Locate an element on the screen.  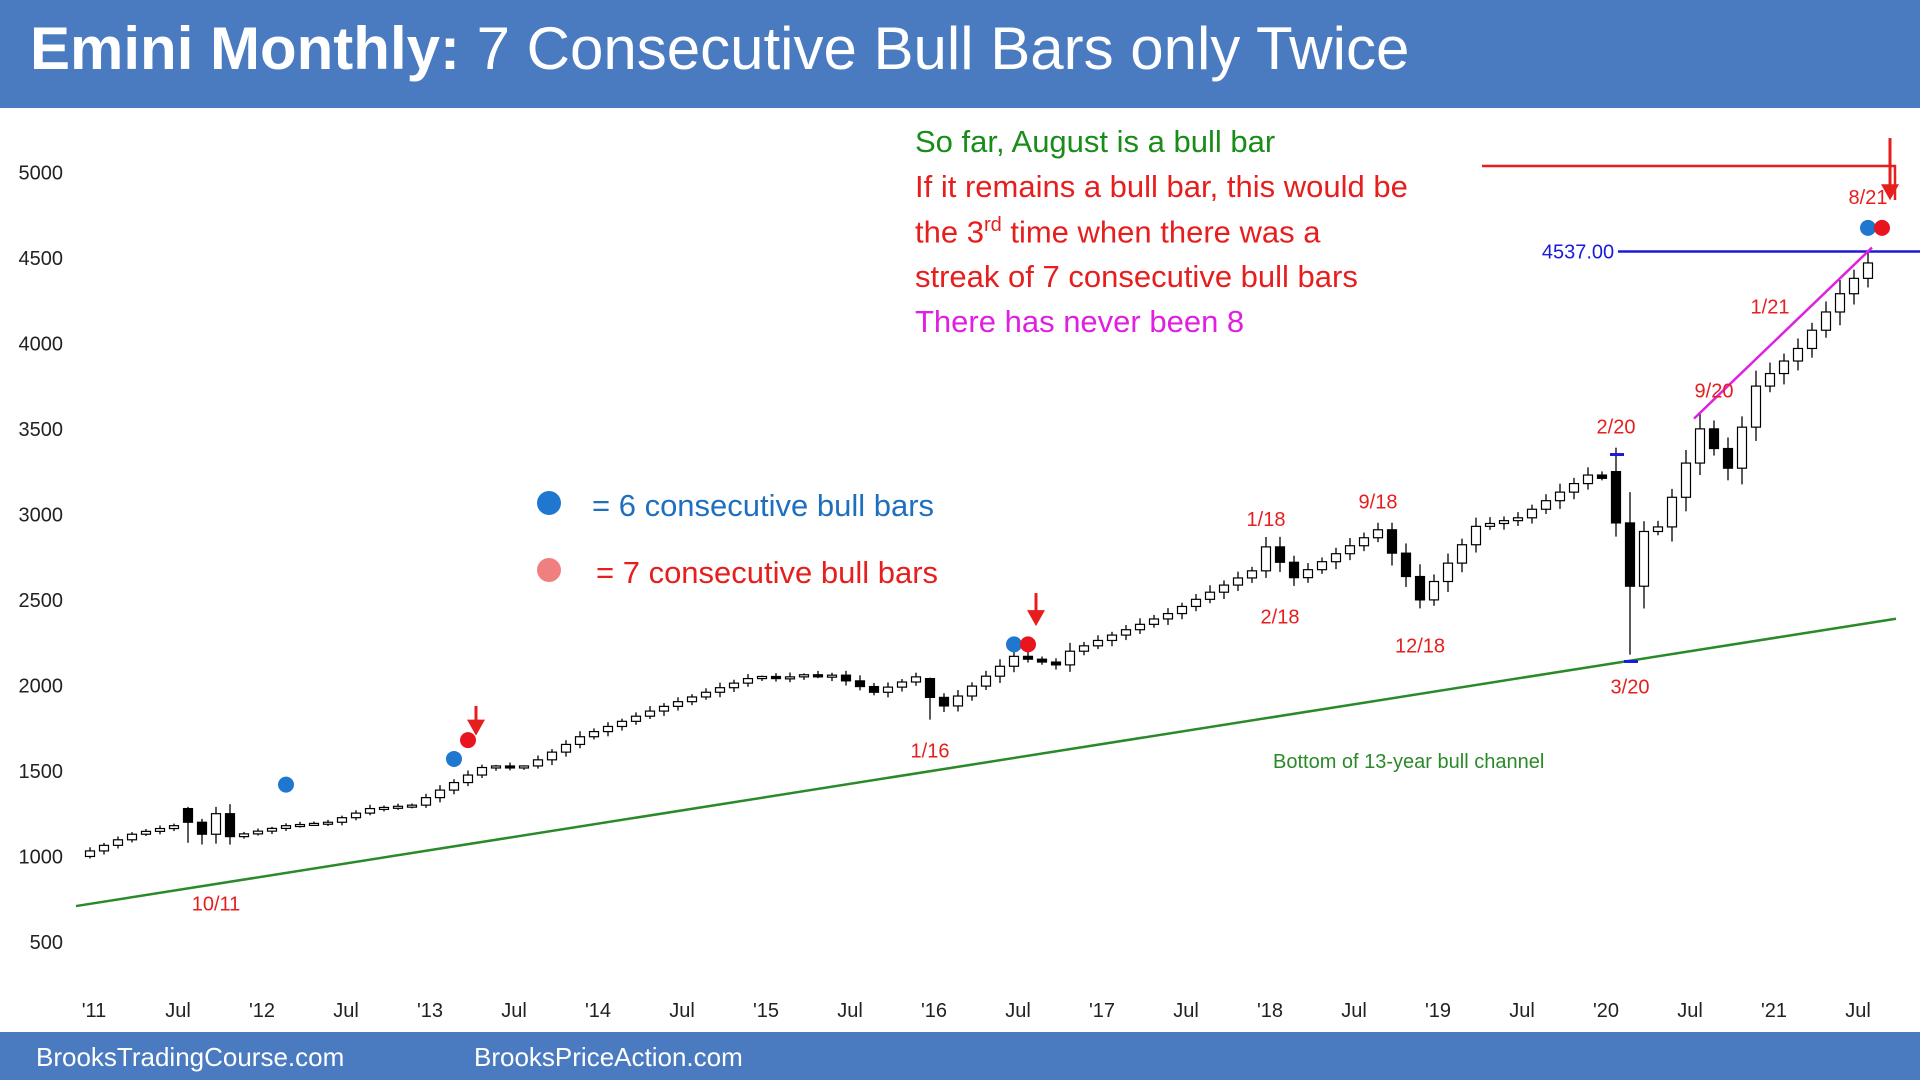
bar-date-label: 9/18 is located at coordinates (1378, 503).